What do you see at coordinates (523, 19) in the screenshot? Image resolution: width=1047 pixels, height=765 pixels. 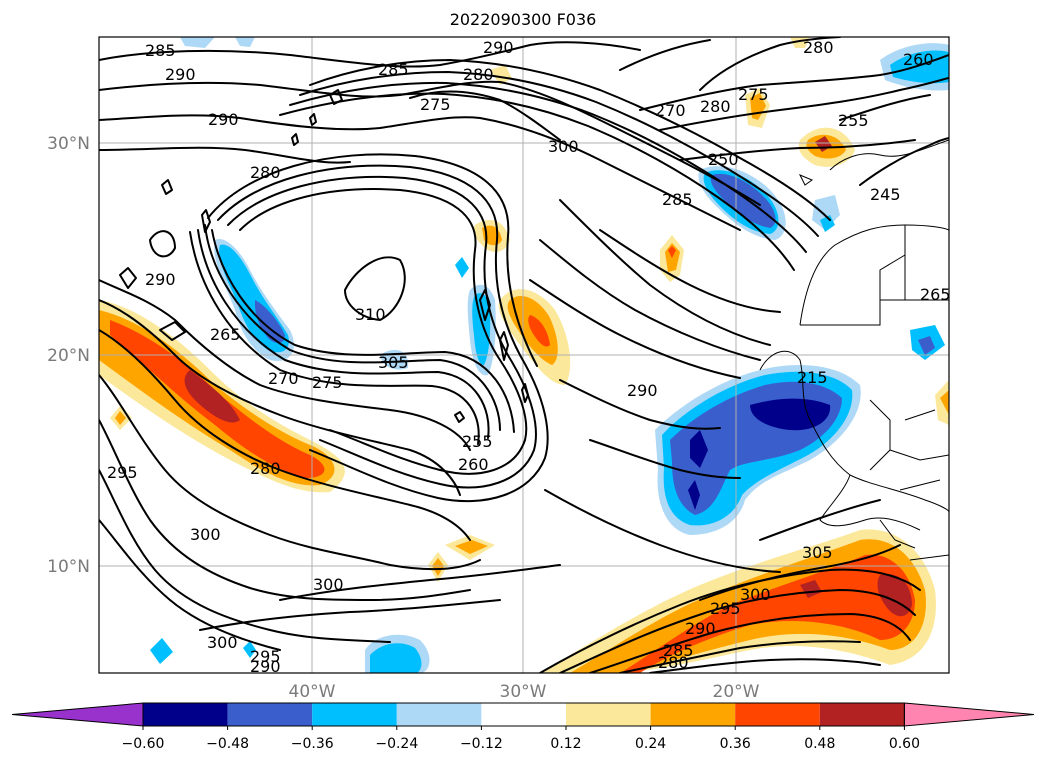 I see `map-title: 2022090300 F036` at bounding box center [523, 19].